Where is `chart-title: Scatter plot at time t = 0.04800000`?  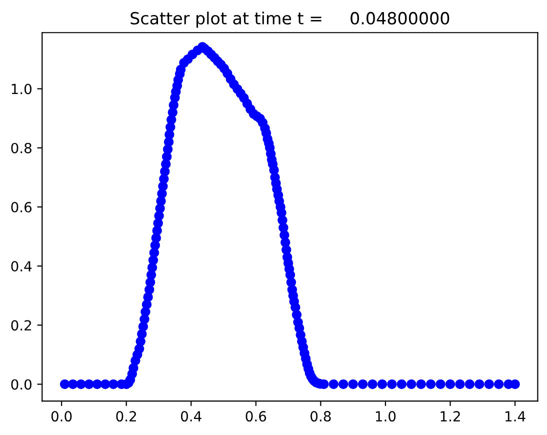
chart-title: Scatter plot at time t = 0.04800000 is located at coordinates (290, 20).